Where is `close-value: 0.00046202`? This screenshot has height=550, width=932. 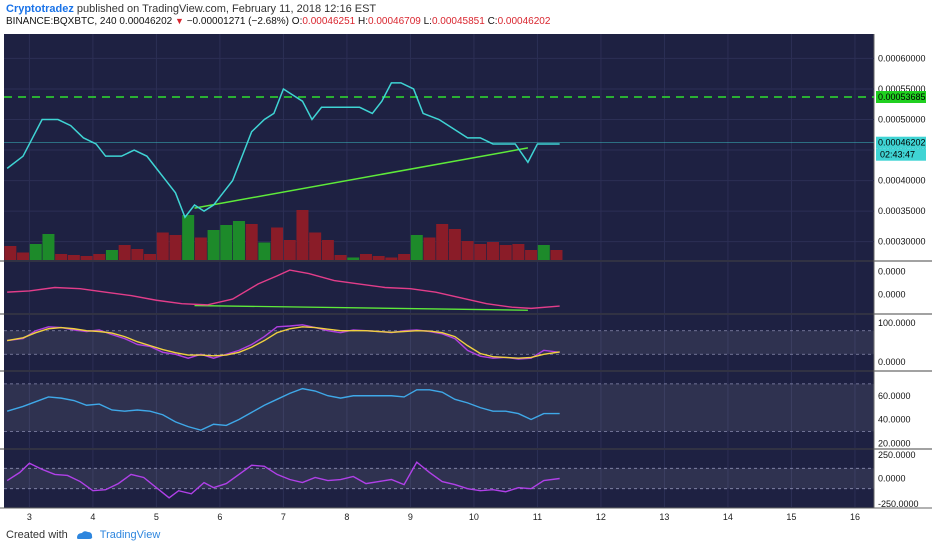 close-value: 0.00046202 is located at coordinates (524, 21).